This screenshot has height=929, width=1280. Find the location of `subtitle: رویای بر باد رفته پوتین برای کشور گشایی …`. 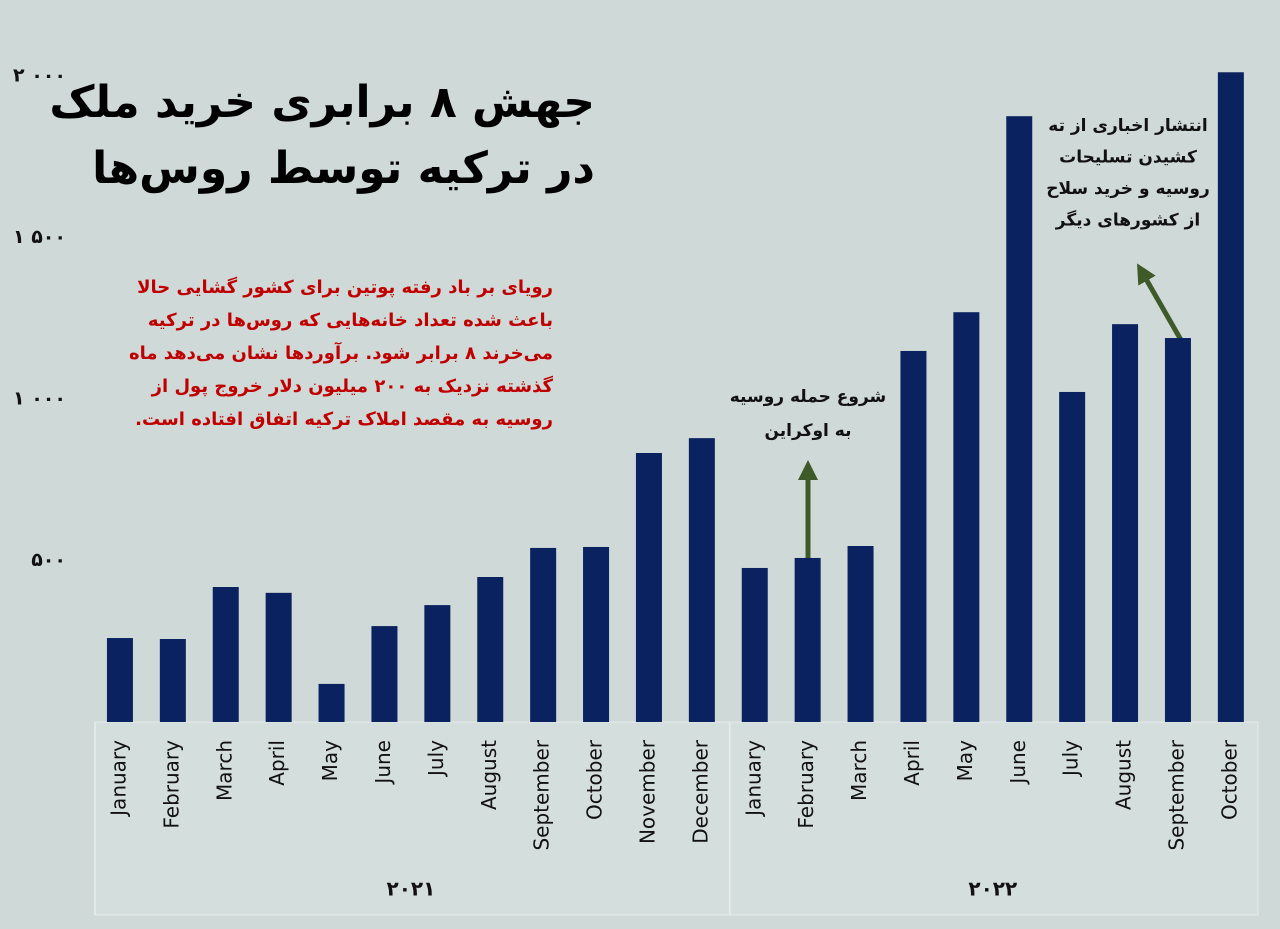

subtitle: رویای بر باد رفته پوتین برای کشور گشایی … is located at coordinates (345, 287).